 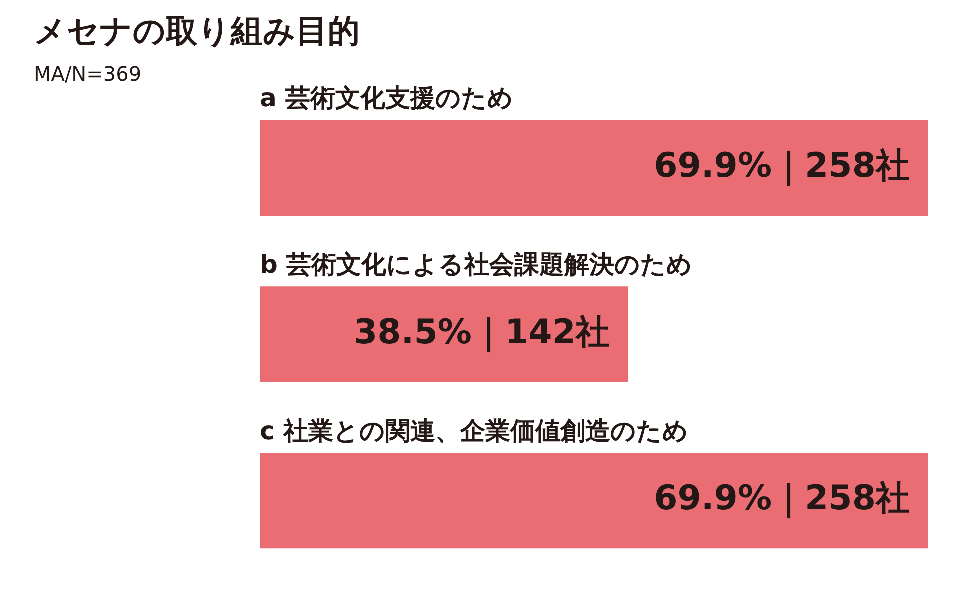 I want to click on data-label: 38.5%｜142社, so click(x=482, y=333).